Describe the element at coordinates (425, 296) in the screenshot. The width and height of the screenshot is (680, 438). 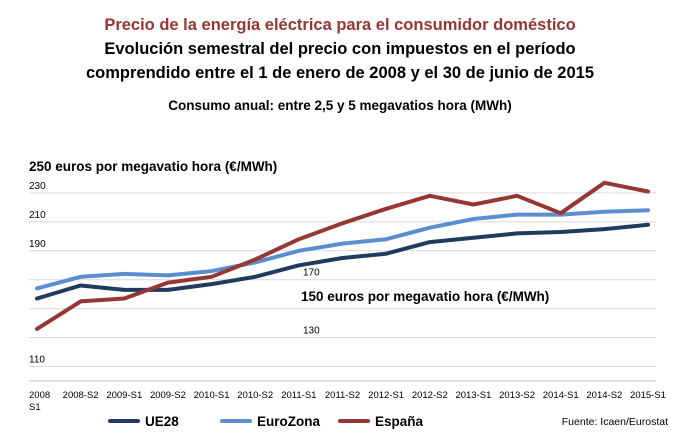
I see `annotation-middle: 150 euros por megavatio hora (€/MWh)` at that location.